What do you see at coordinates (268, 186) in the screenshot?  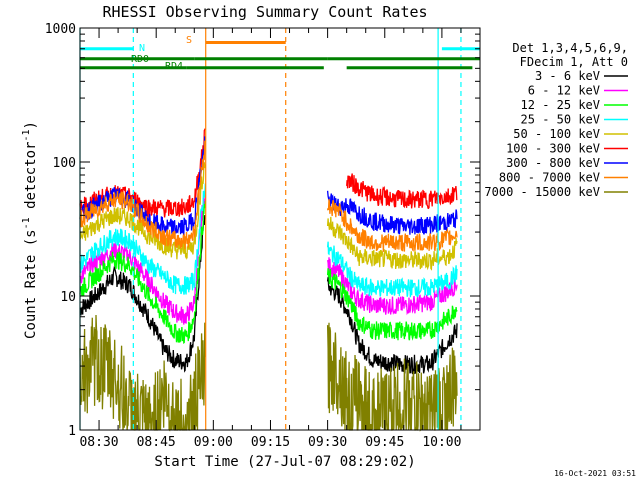 I see `series-300-800-kev` at bounding box center [268, 186].